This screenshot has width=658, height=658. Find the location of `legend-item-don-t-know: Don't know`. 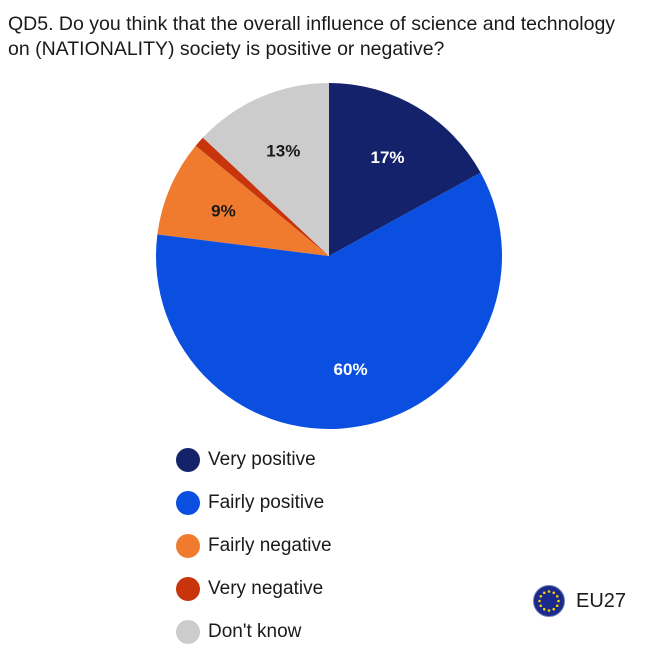

legend-item-don-t-know: Don't know is located at coordinates (254, 631).